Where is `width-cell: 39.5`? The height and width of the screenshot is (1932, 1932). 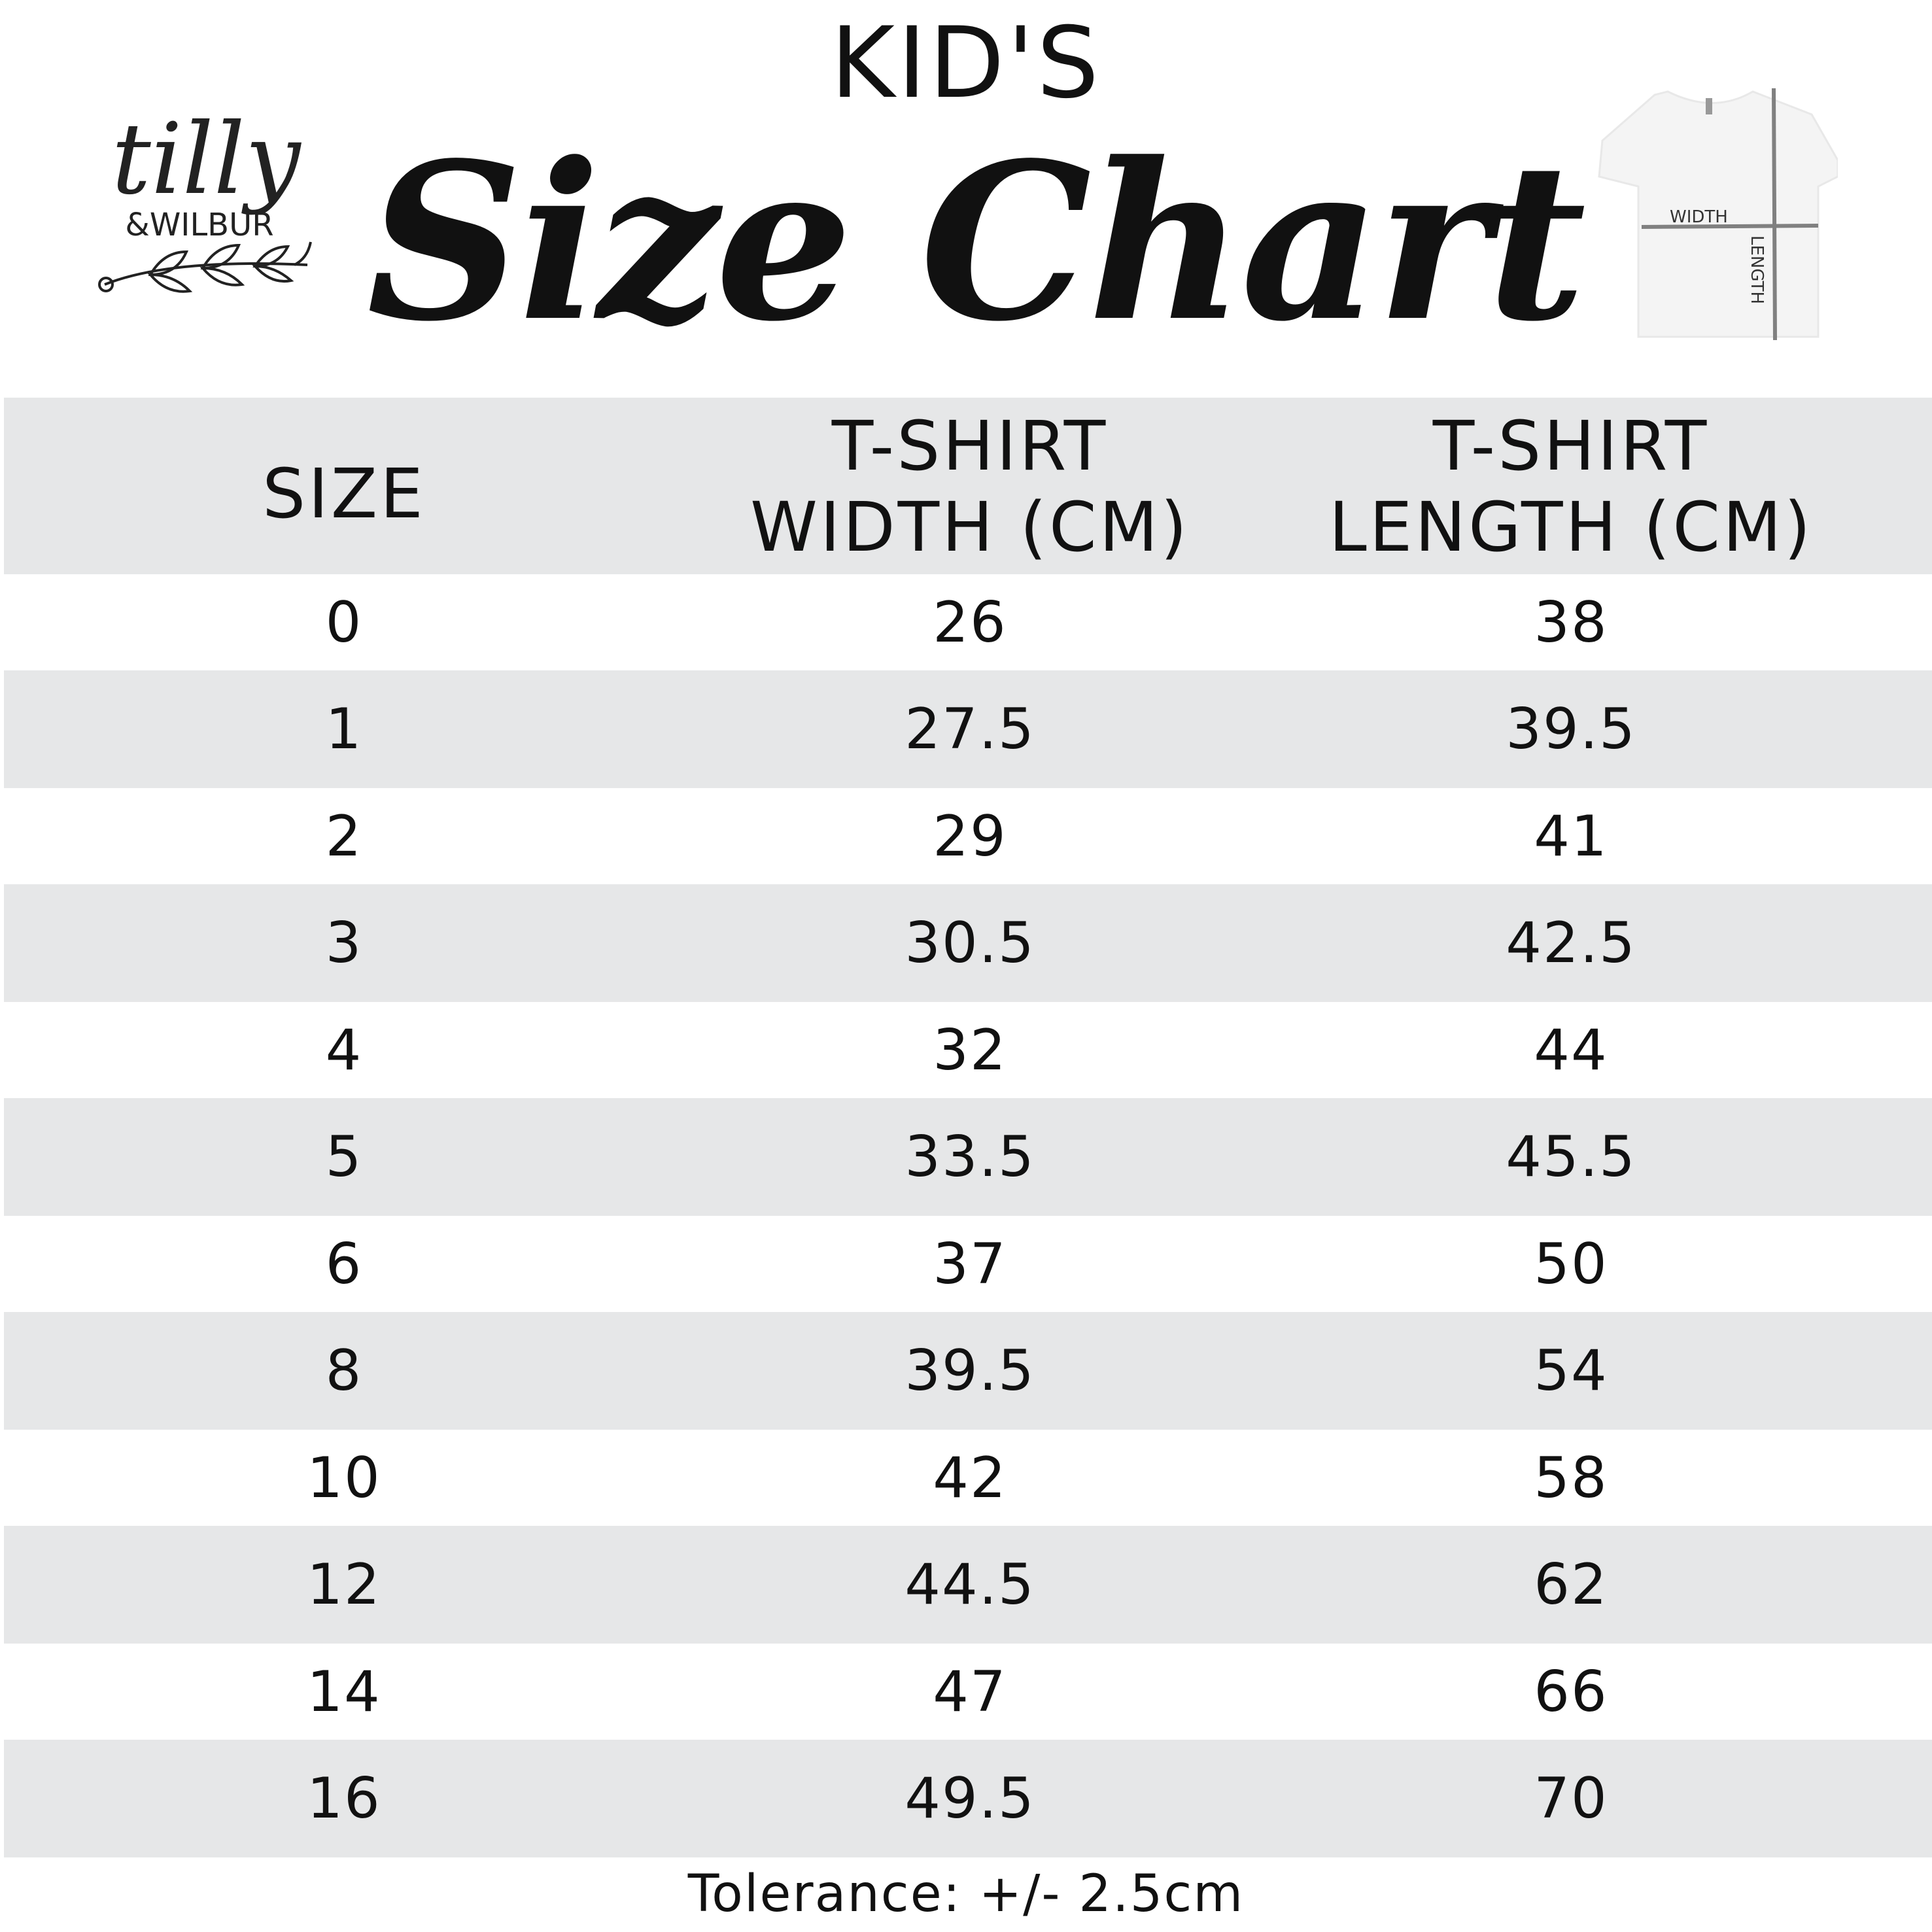 width-cell: 39.5 is located at coordinates (970, 1371).